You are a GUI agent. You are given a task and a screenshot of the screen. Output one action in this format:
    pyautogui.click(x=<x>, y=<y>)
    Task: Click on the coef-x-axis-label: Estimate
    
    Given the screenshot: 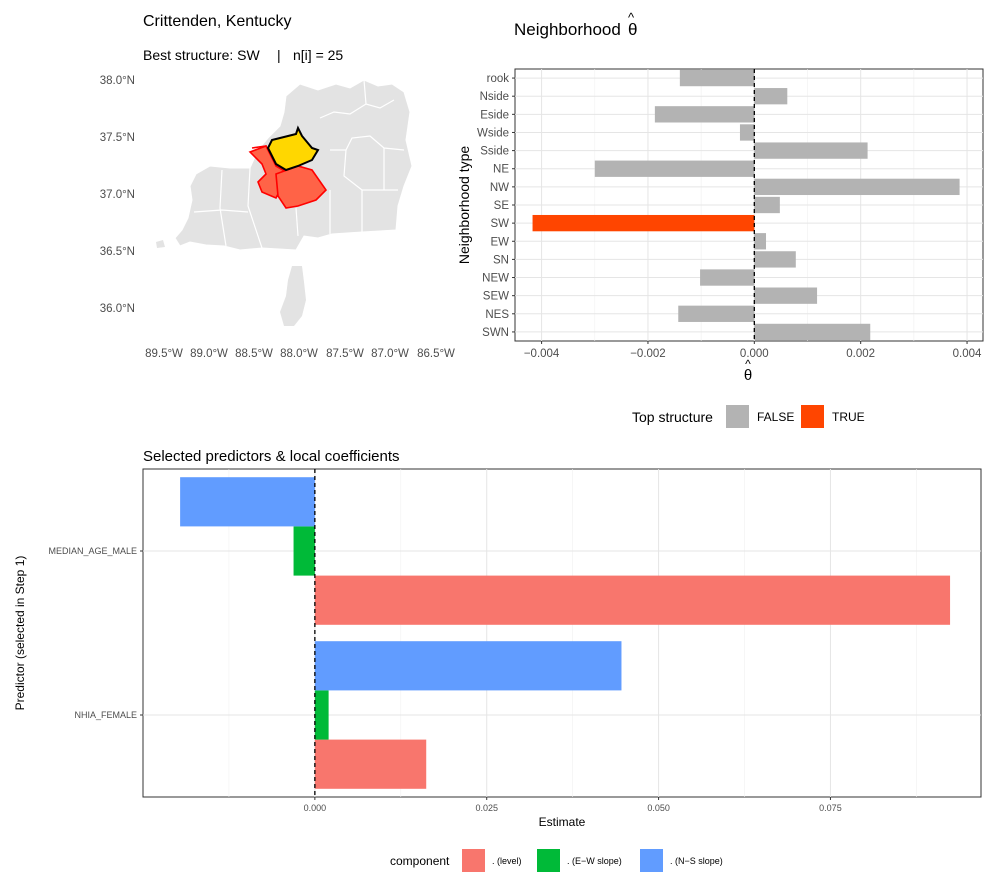 What is the action you would take?
    pyautogui.click(x=562, y=822)
    